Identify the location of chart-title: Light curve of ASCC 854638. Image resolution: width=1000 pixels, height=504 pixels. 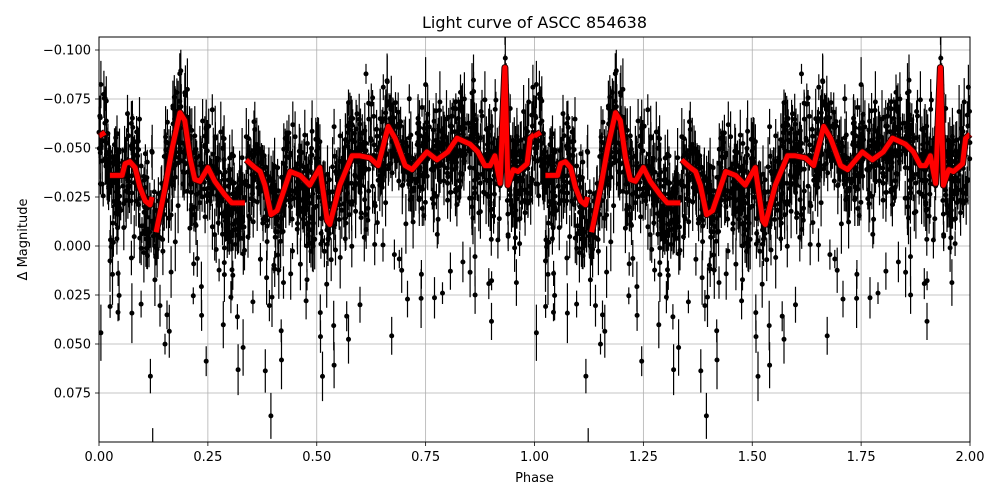
(534, 22).